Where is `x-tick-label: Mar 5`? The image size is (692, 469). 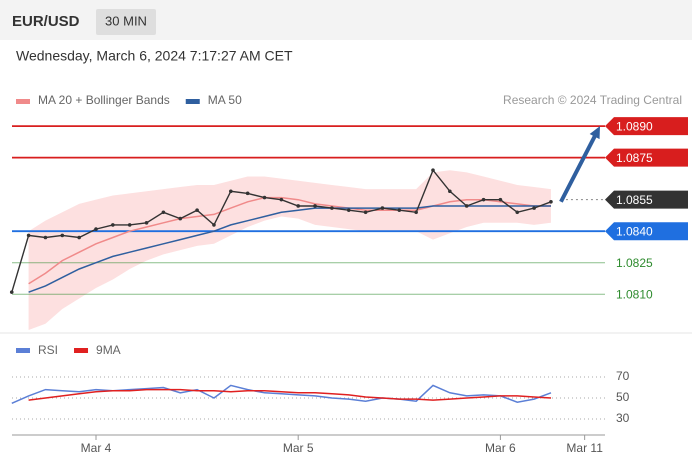
x-tick-label: Mar 5 is located at coordinates (298, 448).